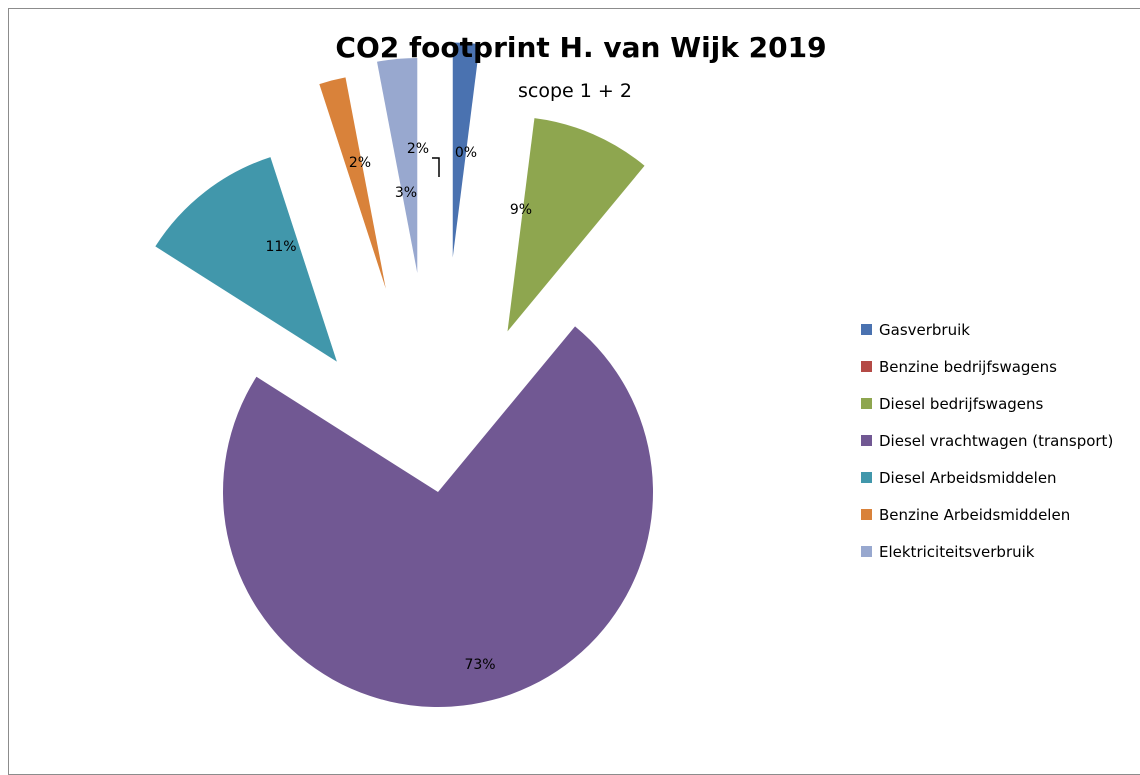 This screenshot has width=1140, height=775. What do you see at coordinates (957, 552) in the screenshot?
I see `legend-label: Elektriciteitsverbruik` at bounding box center [957, 552].